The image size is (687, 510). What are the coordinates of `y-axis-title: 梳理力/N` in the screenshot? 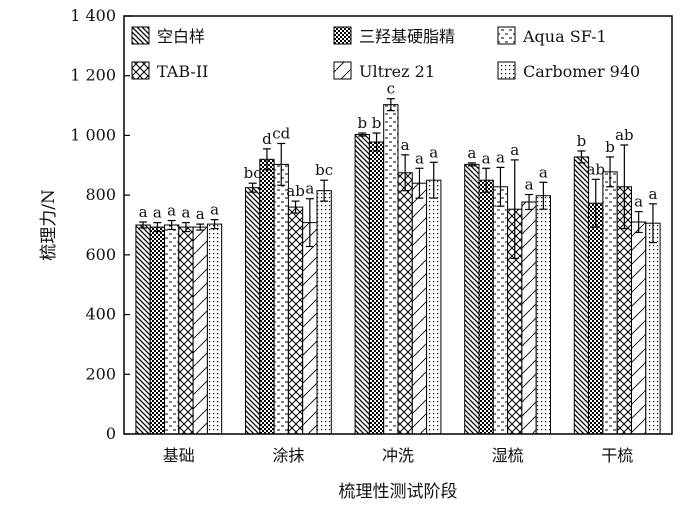 It's located at (49, 225).